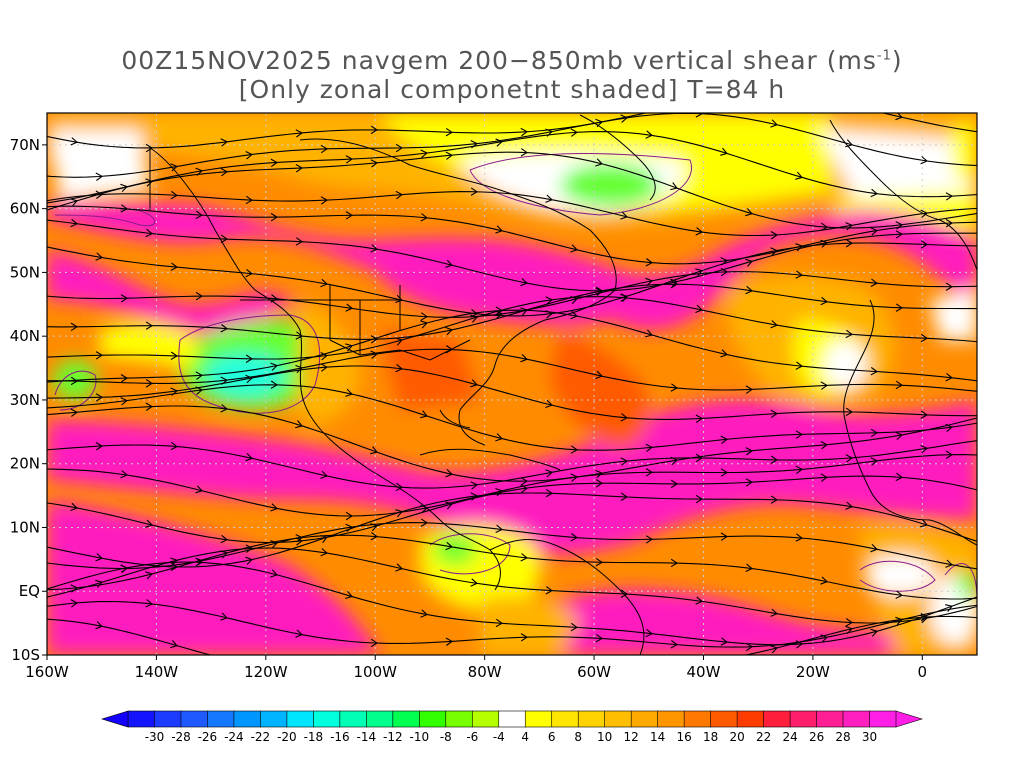 Image resolution: width=1024 pixels, height=768 pixels. What do you see at coordinates (366, 737) in the screenshot?
I see `colorbar-label: -14` at bounding box center [366, 737].